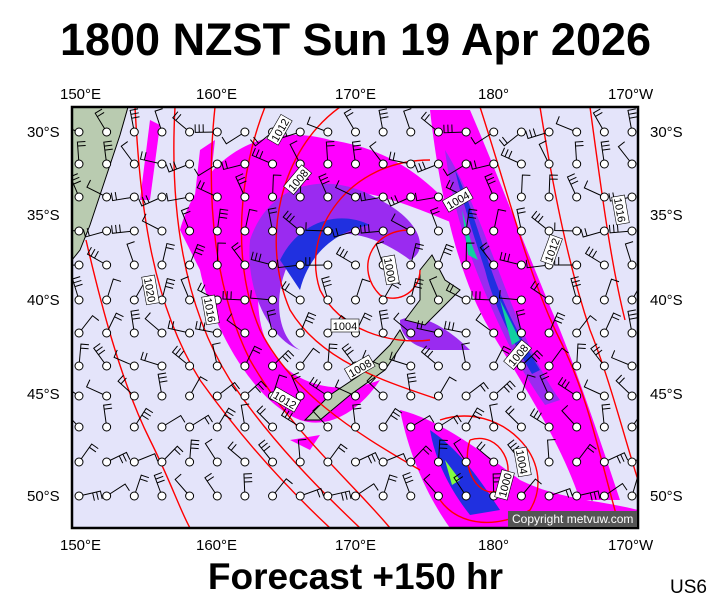  Describe the element at coordinates (43, 496) in the screenshot. I see `lat-label-left: 50°S` at that location.